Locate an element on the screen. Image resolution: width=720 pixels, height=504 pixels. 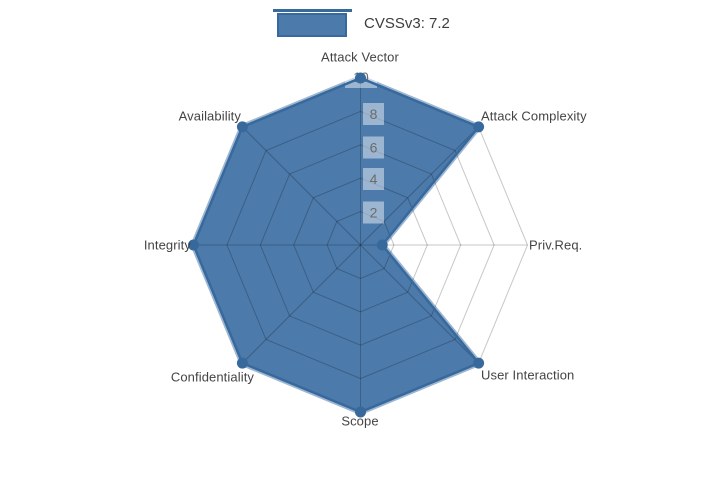
radial-tick-label: 8 is located at coordinates (374, 114).